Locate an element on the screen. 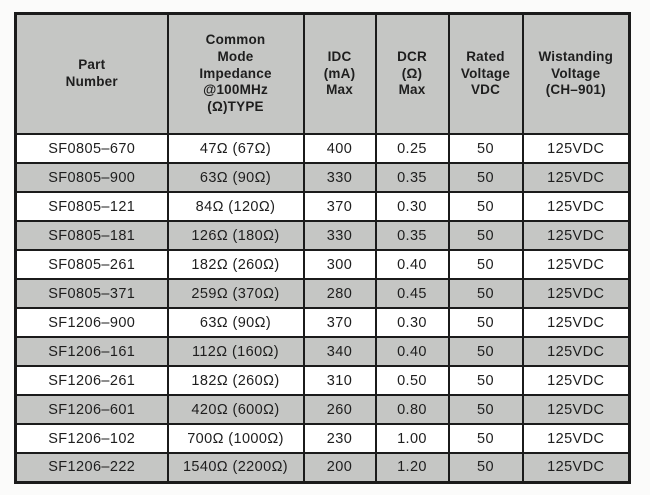 This screenshot has height=495, width=650. table-row: SF1206–261 182Ω (260Ω) 310 0.50 50 125VDC is located at coordinates (322, 380).